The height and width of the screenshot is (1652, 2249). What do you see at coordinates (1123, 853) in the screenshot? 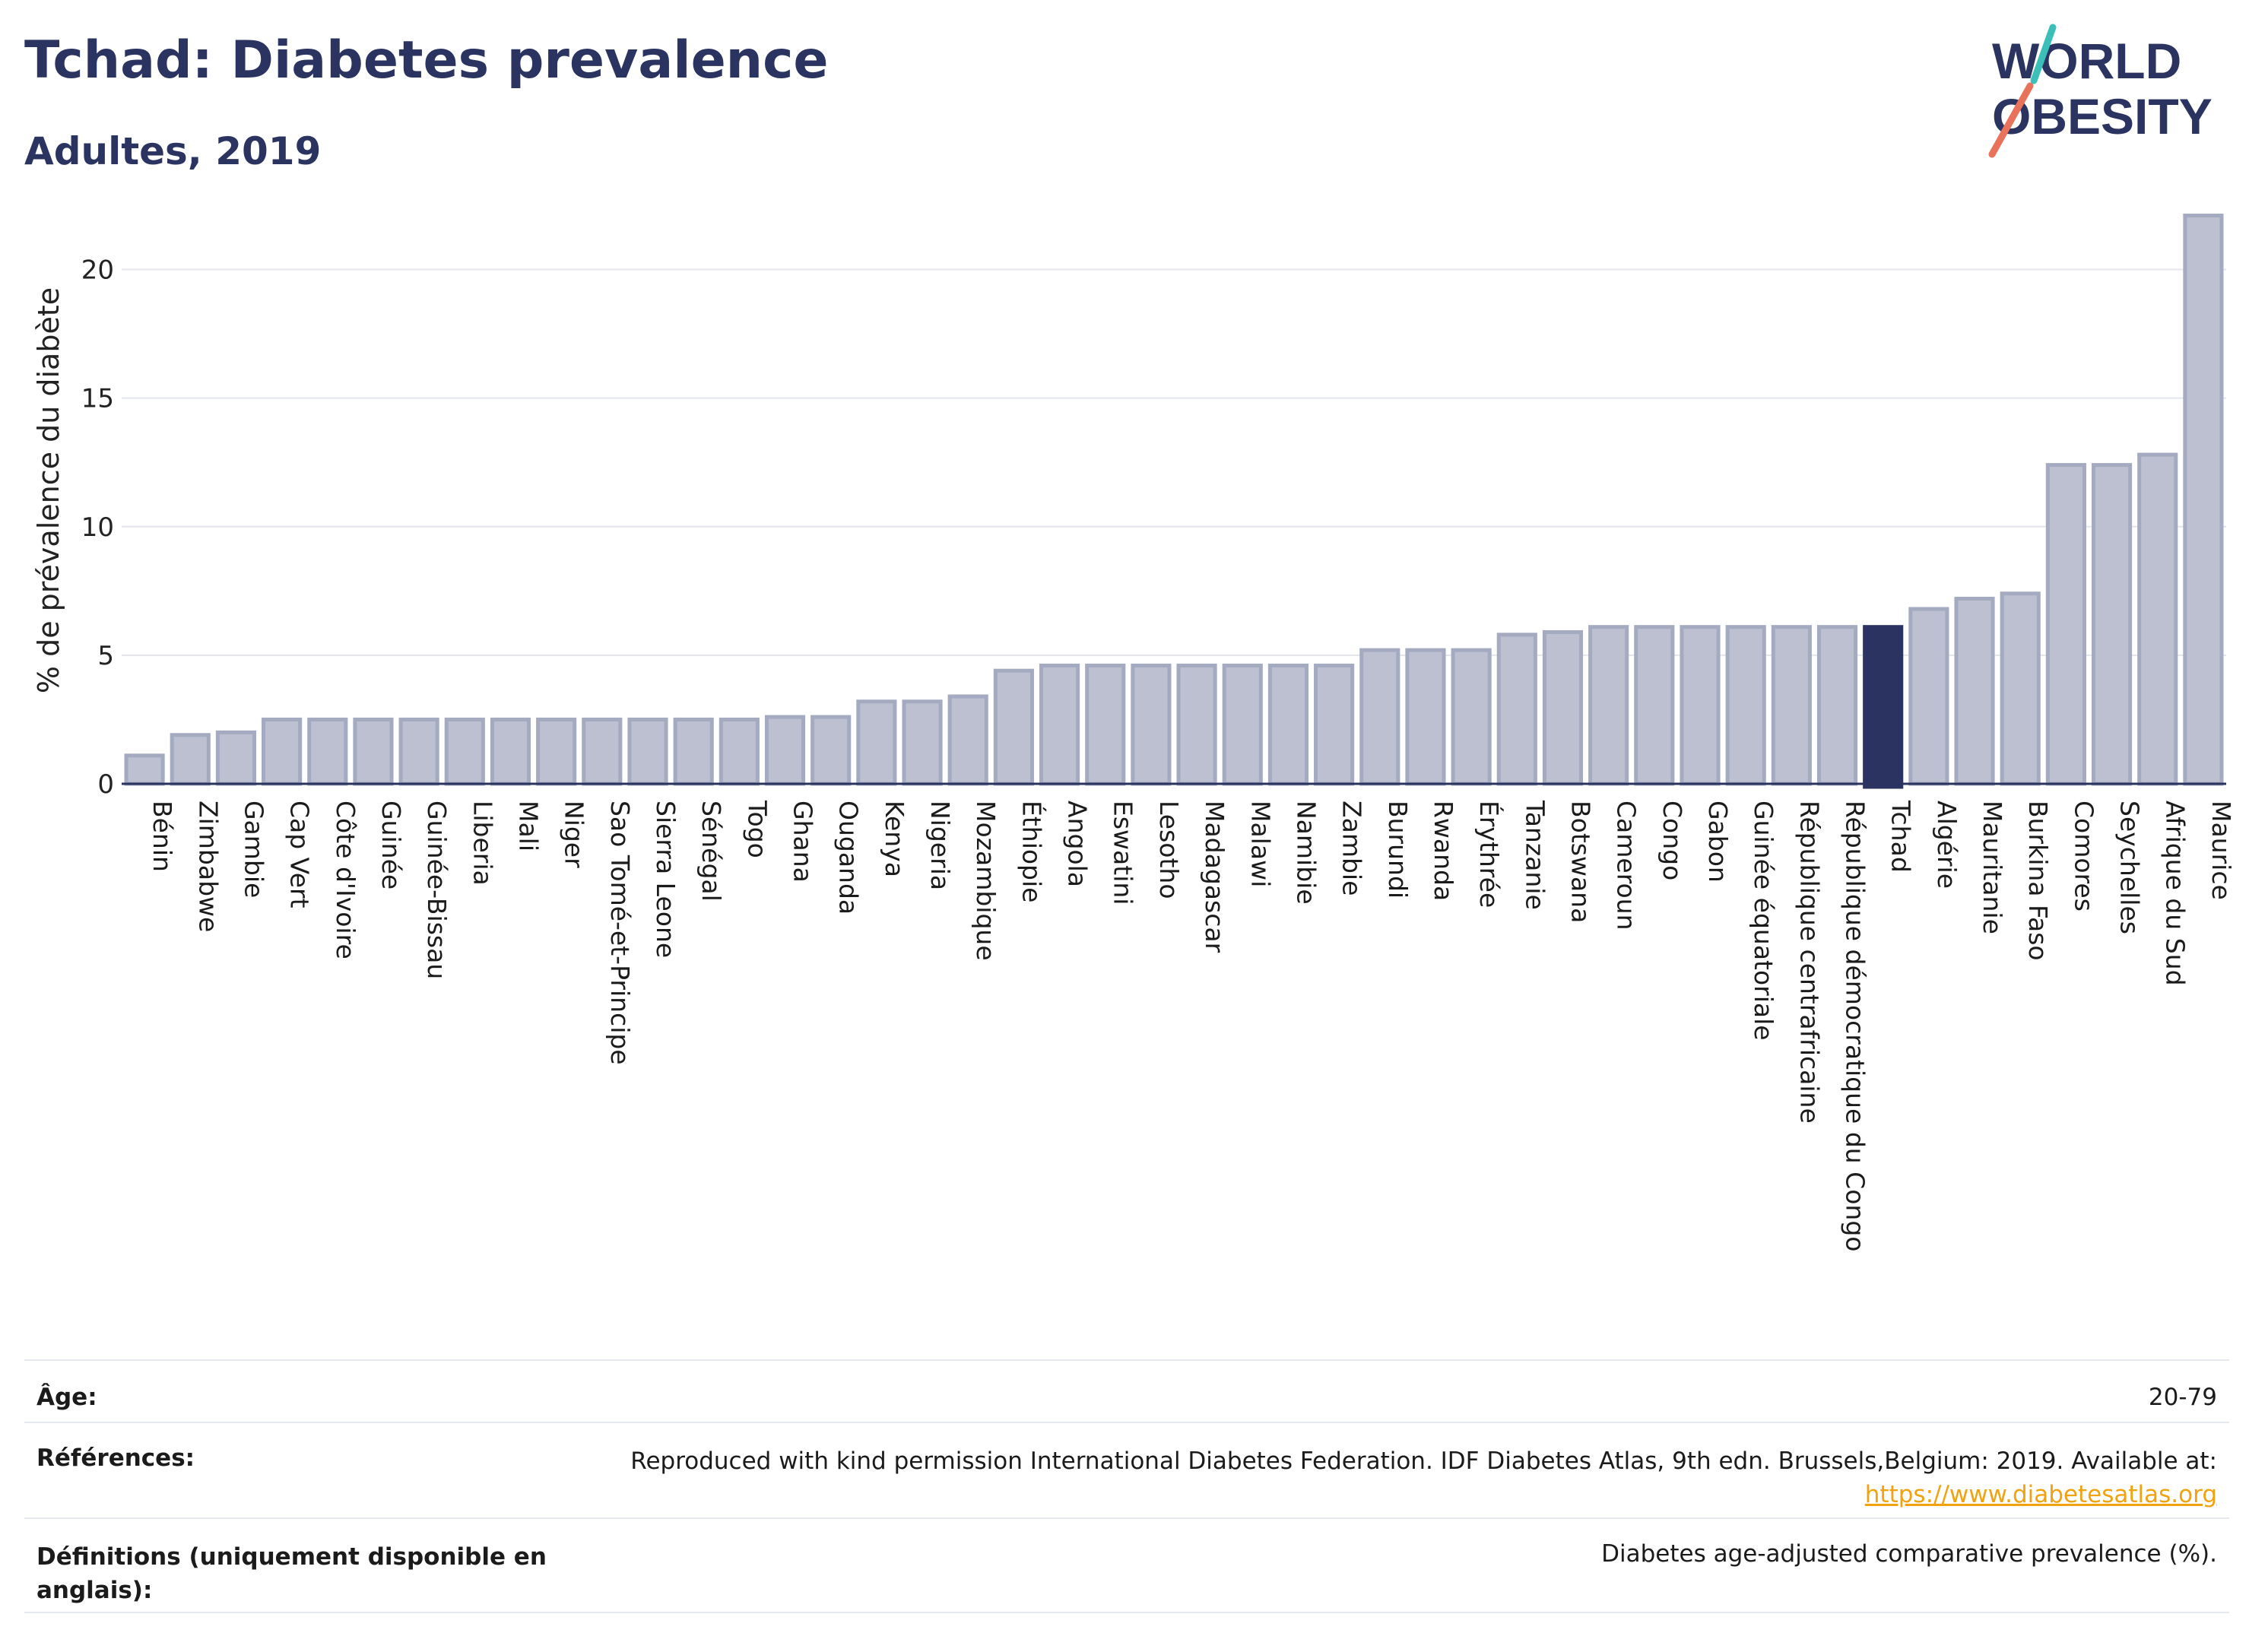
I see `x-tick-label: Eswatini` at bounding box center [1123, 853].